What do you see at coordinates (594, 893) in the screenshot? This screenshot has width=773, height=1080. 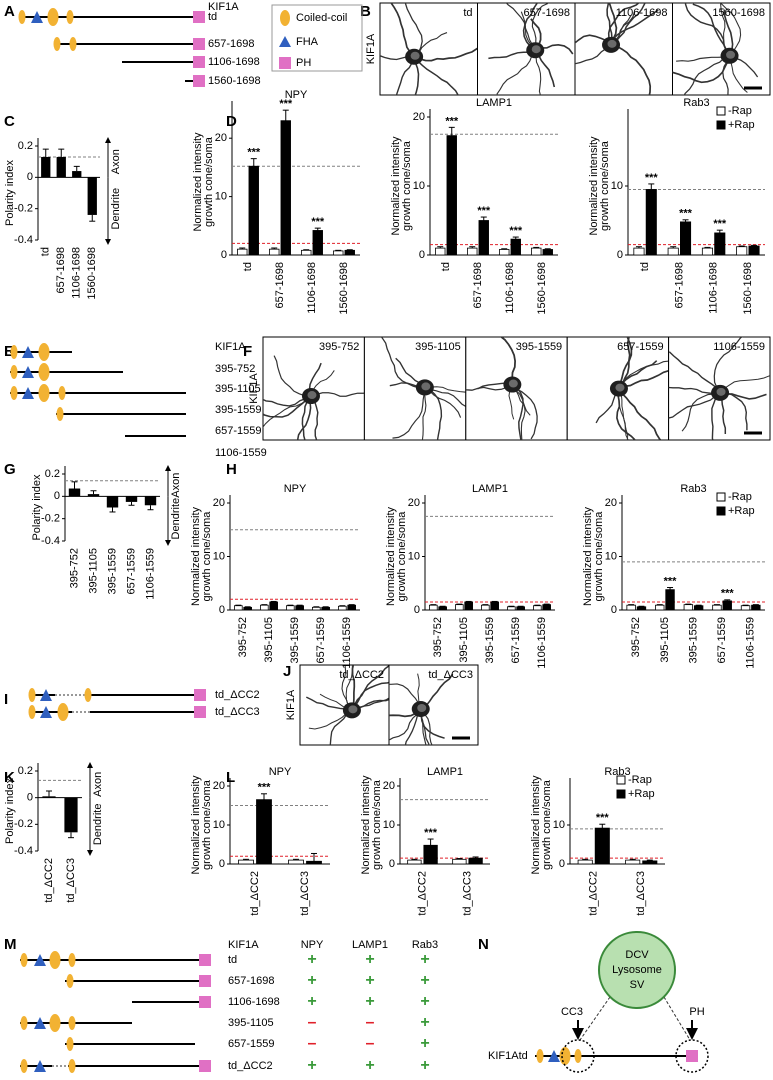 I see `x-tick-label: td_ΔCC2` at bounding box center [594, 893].